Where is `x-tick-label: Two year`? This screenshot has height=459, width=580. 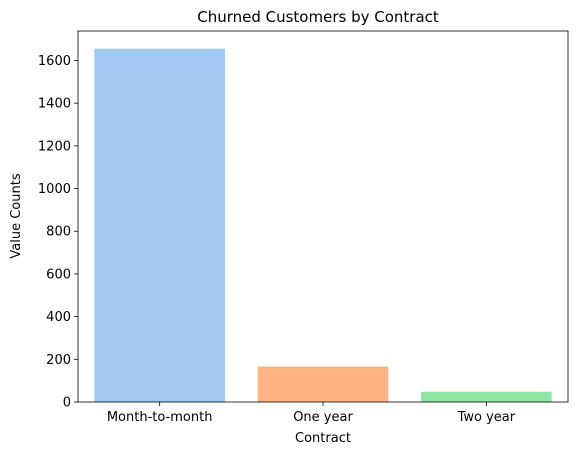 x-tick-label: Two year is located at coordinates (486, 417).